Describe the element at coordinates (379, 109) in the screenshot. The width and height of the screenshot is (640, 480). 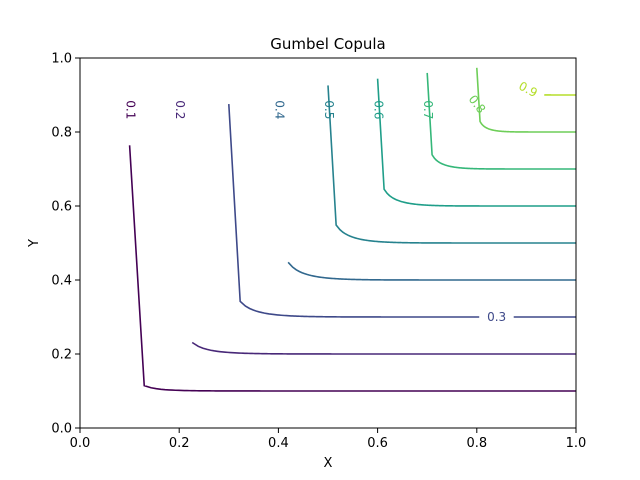
I see `contour-label-0-6: 0.6` at that location.